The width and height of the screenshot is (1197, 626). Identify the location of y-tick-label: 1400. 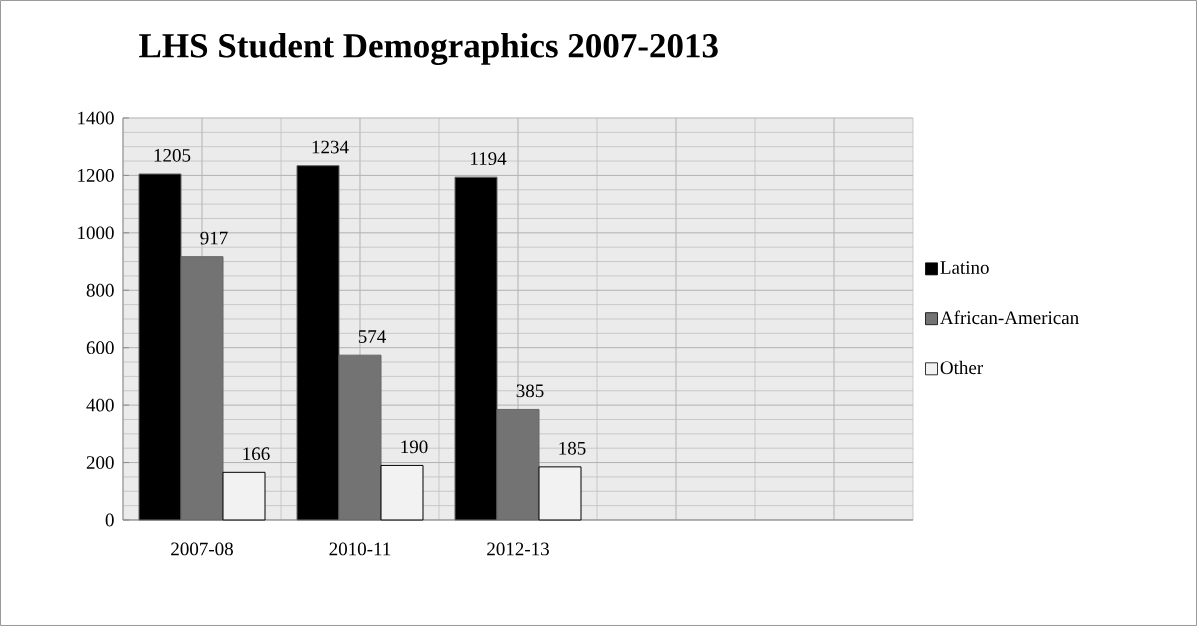
(96, 118).